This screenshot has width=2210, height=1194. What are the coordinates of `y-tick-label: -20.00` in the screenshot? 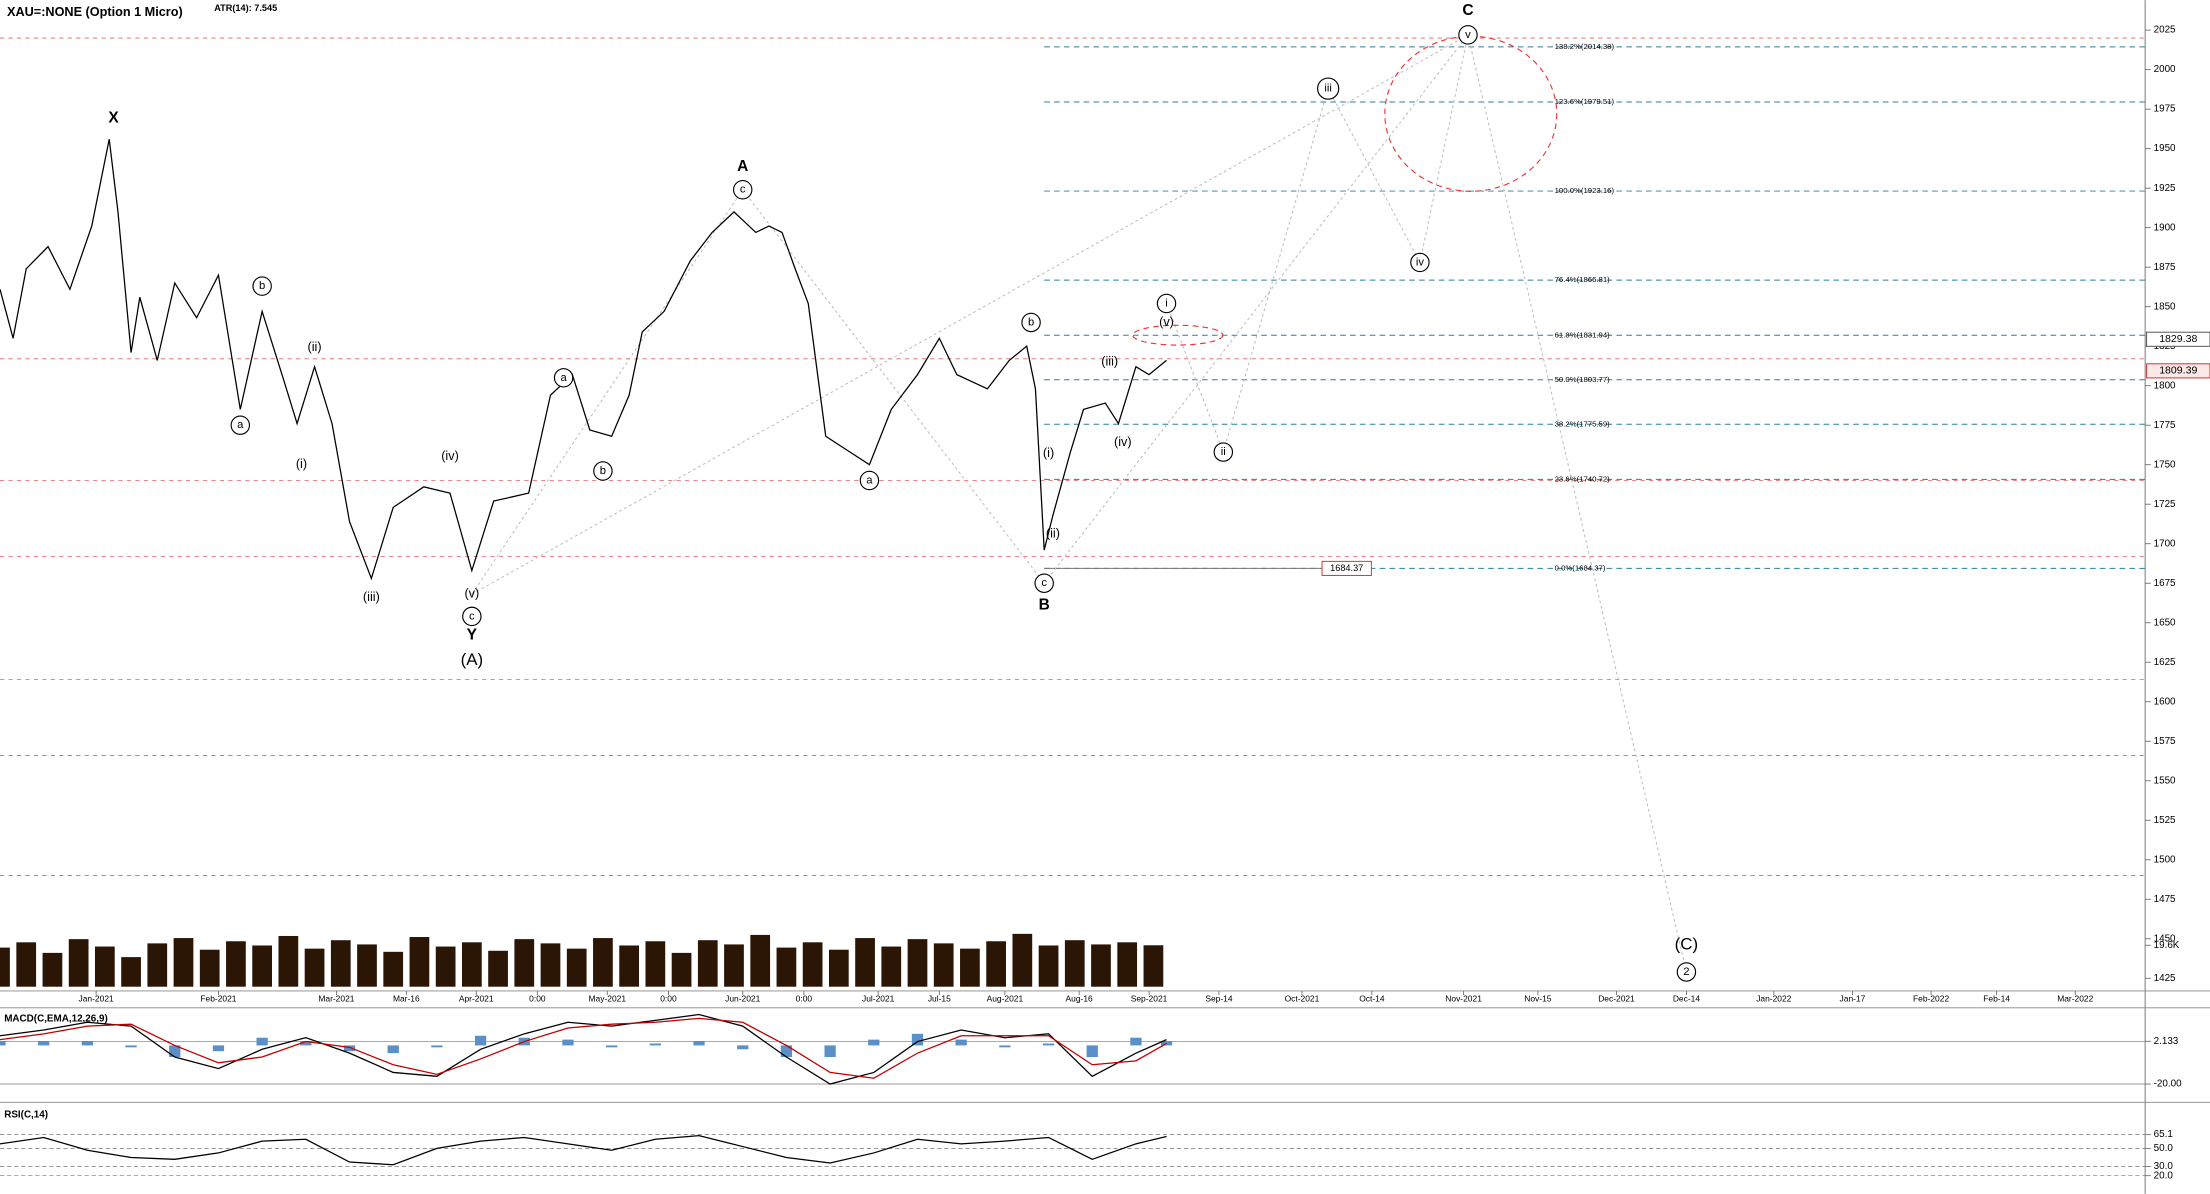 It's located at (2168, 1084).